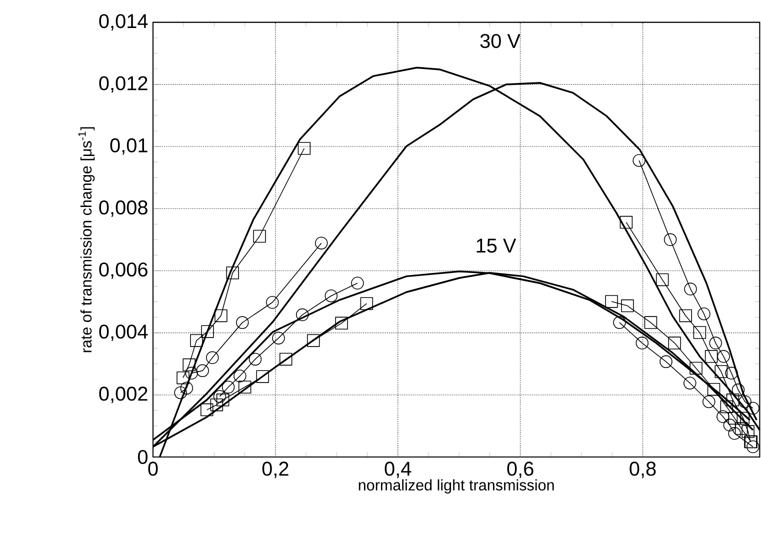  I want to click on x-tick-label: 0,4, so click(398, 470).